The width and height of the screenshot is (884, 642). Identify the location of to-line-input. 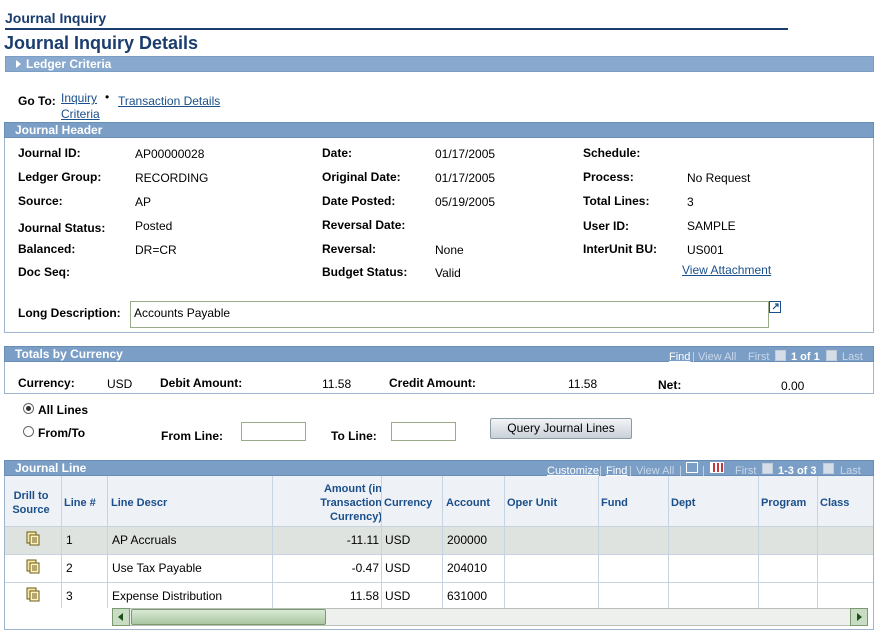
(423, 431).